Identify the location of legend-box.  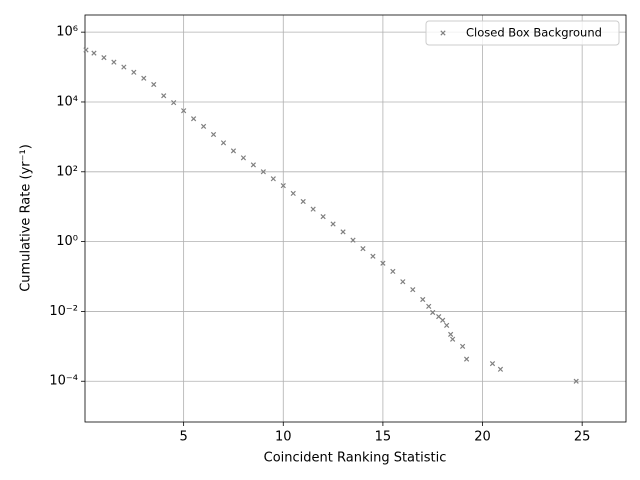
(522, 33).